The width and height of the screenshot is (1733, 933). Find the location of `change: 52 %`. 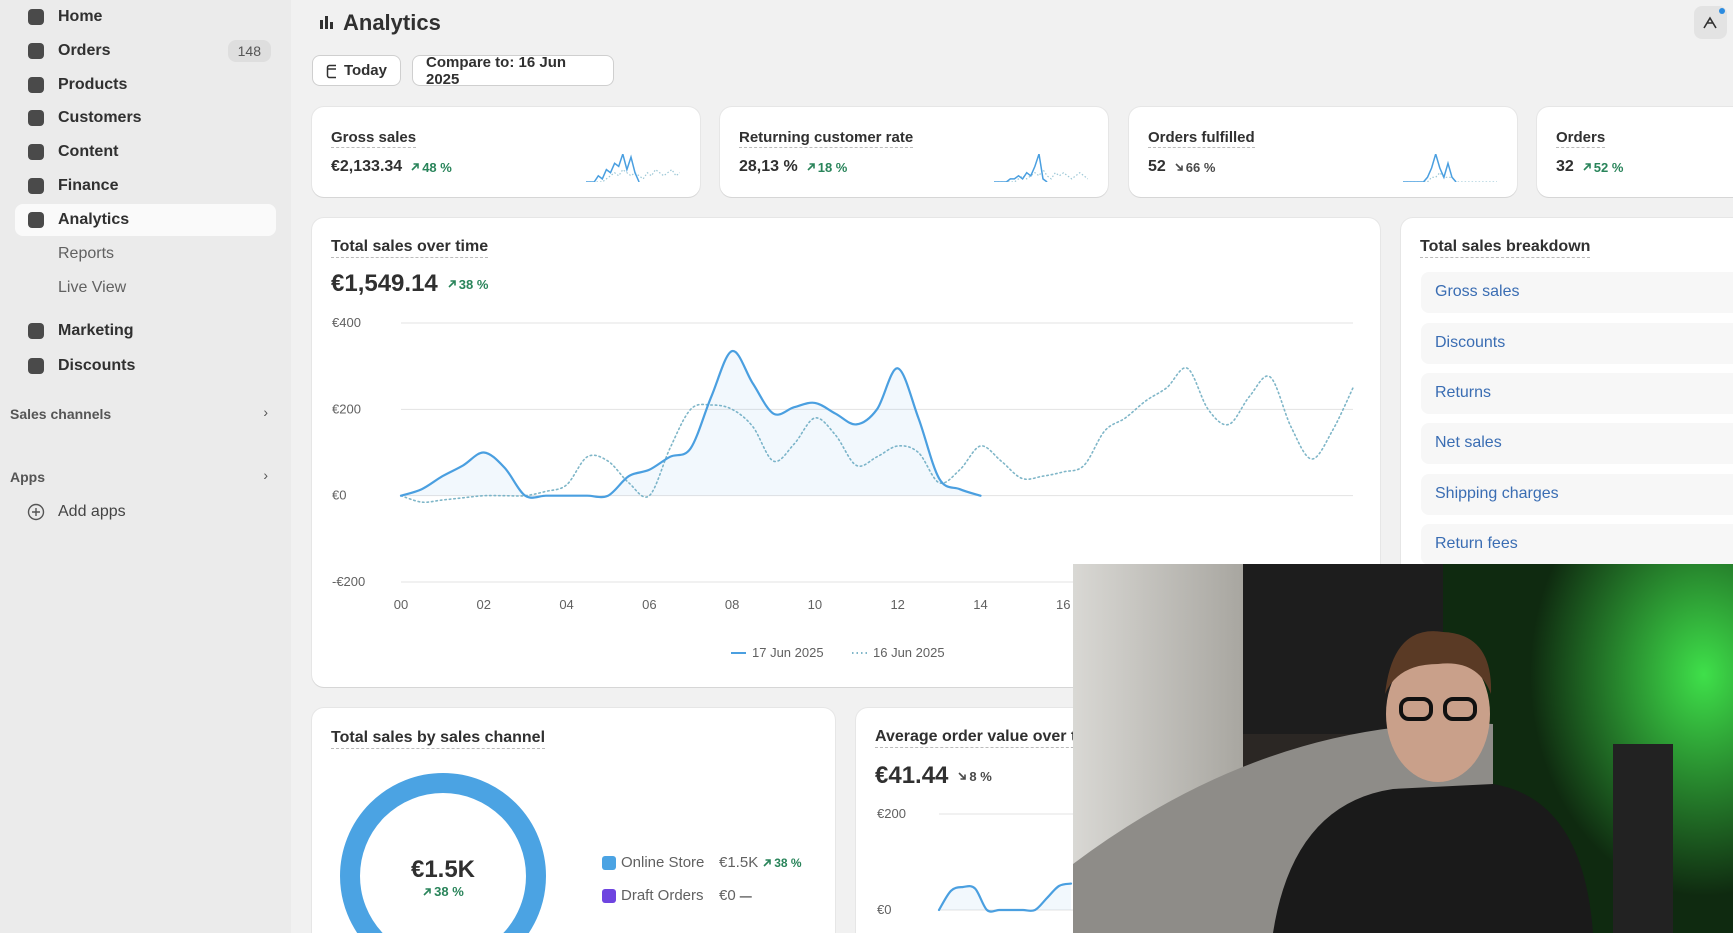

change: 52 % is located at coordinates (1602, 167).